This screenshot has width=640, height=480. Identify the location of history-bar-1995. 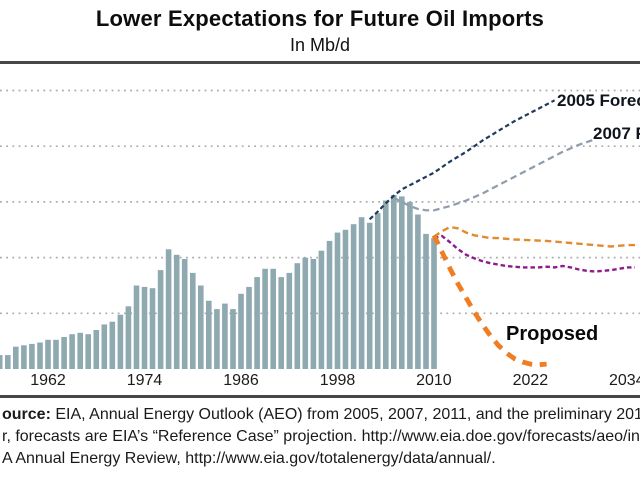
(313, 314).